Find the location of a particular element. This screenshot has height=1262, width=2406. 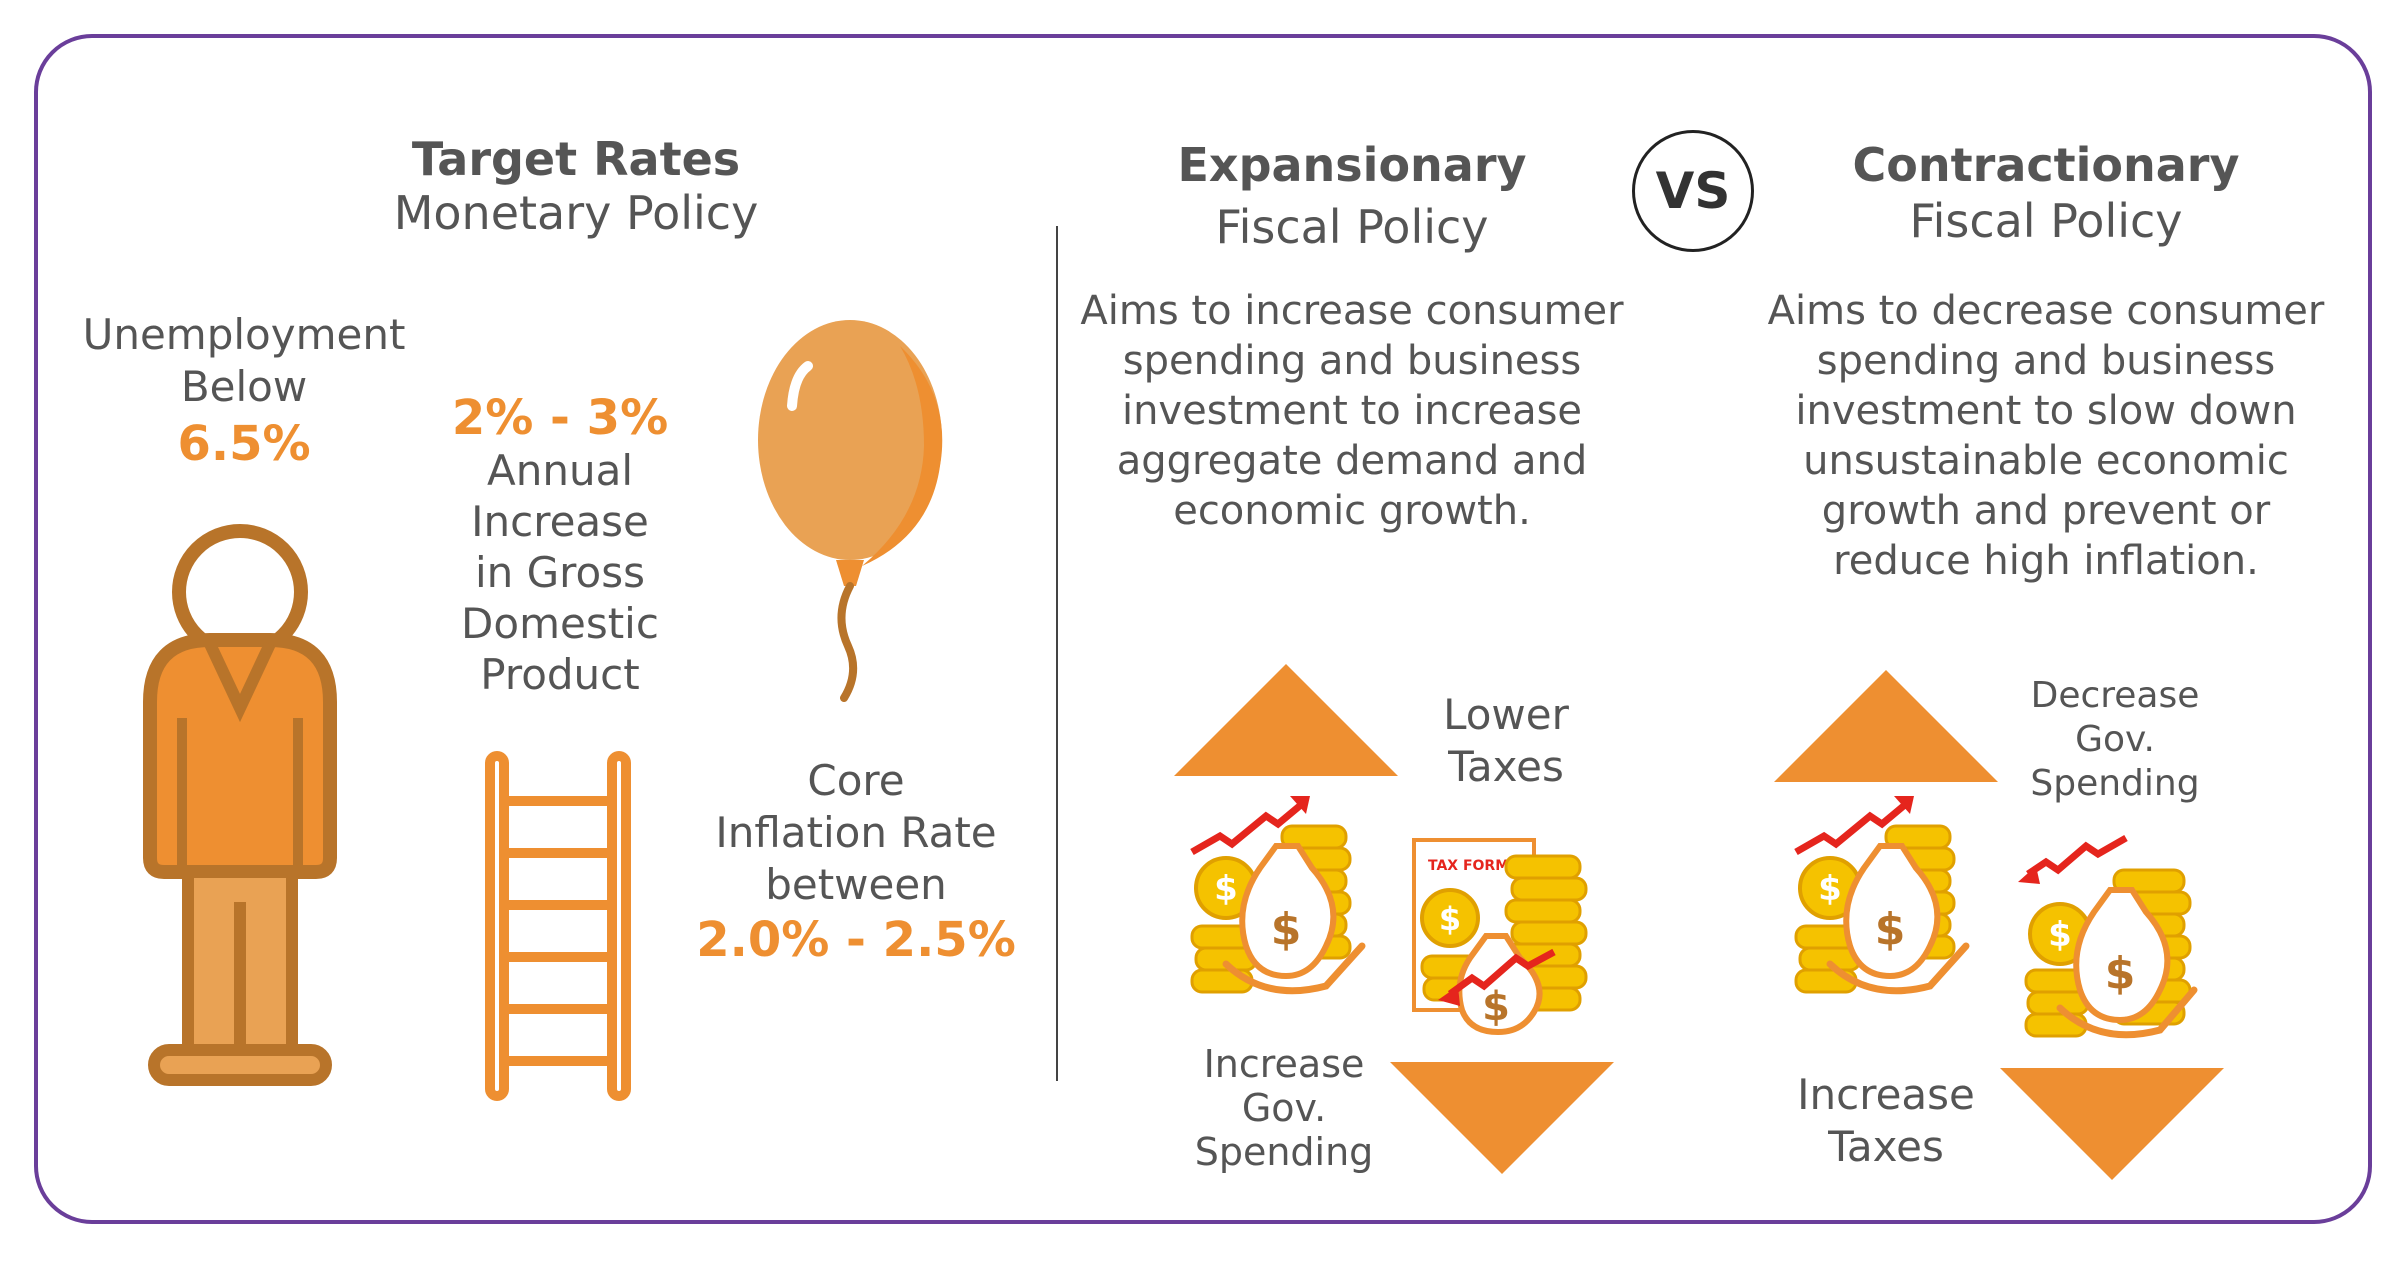

contractionary-up-label-line-1: Decrease is located at coordinates (2115, 695).